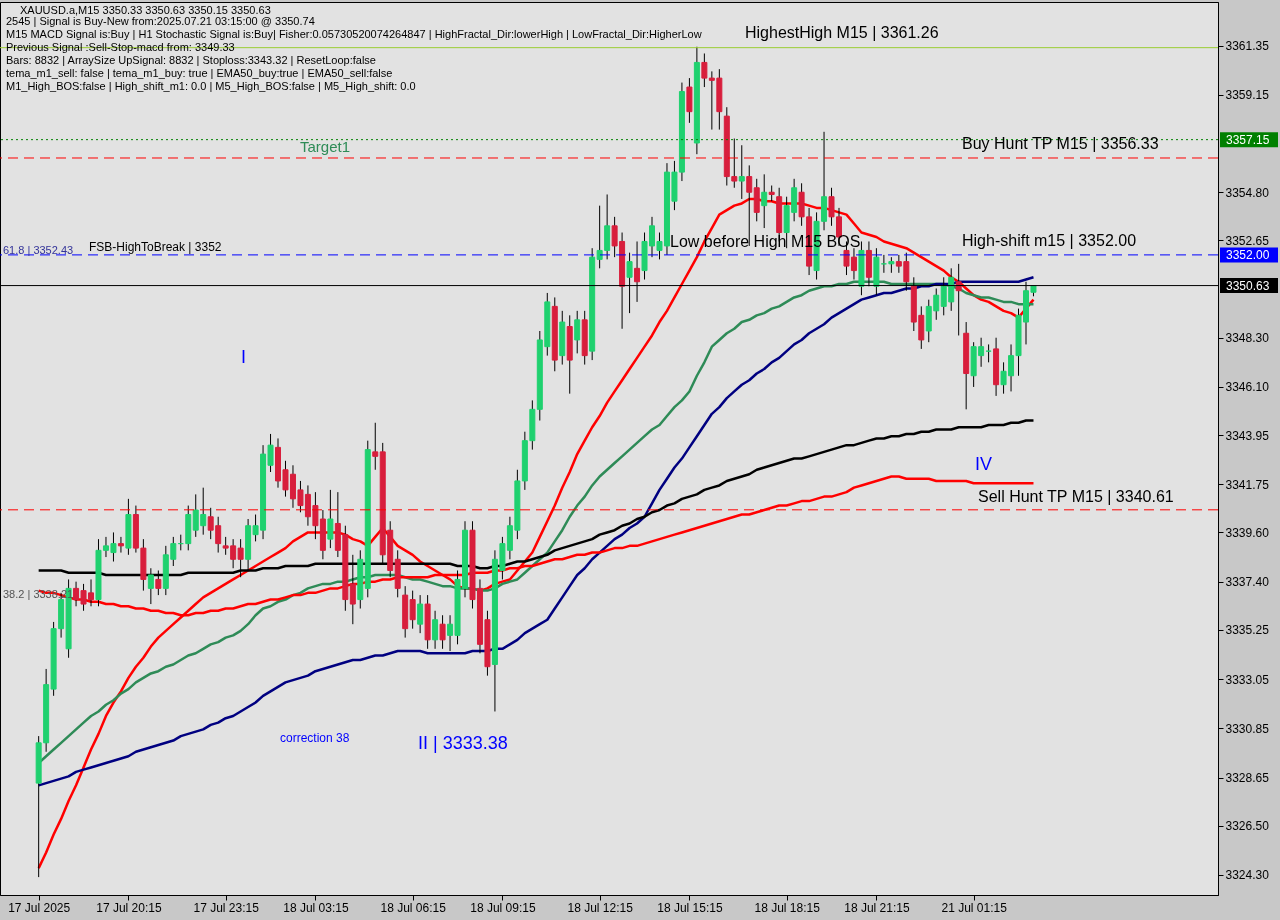 This screenshot has height=920, width=1280. I want to click on y-tick-label: 3352.65, so click(1247, 240).